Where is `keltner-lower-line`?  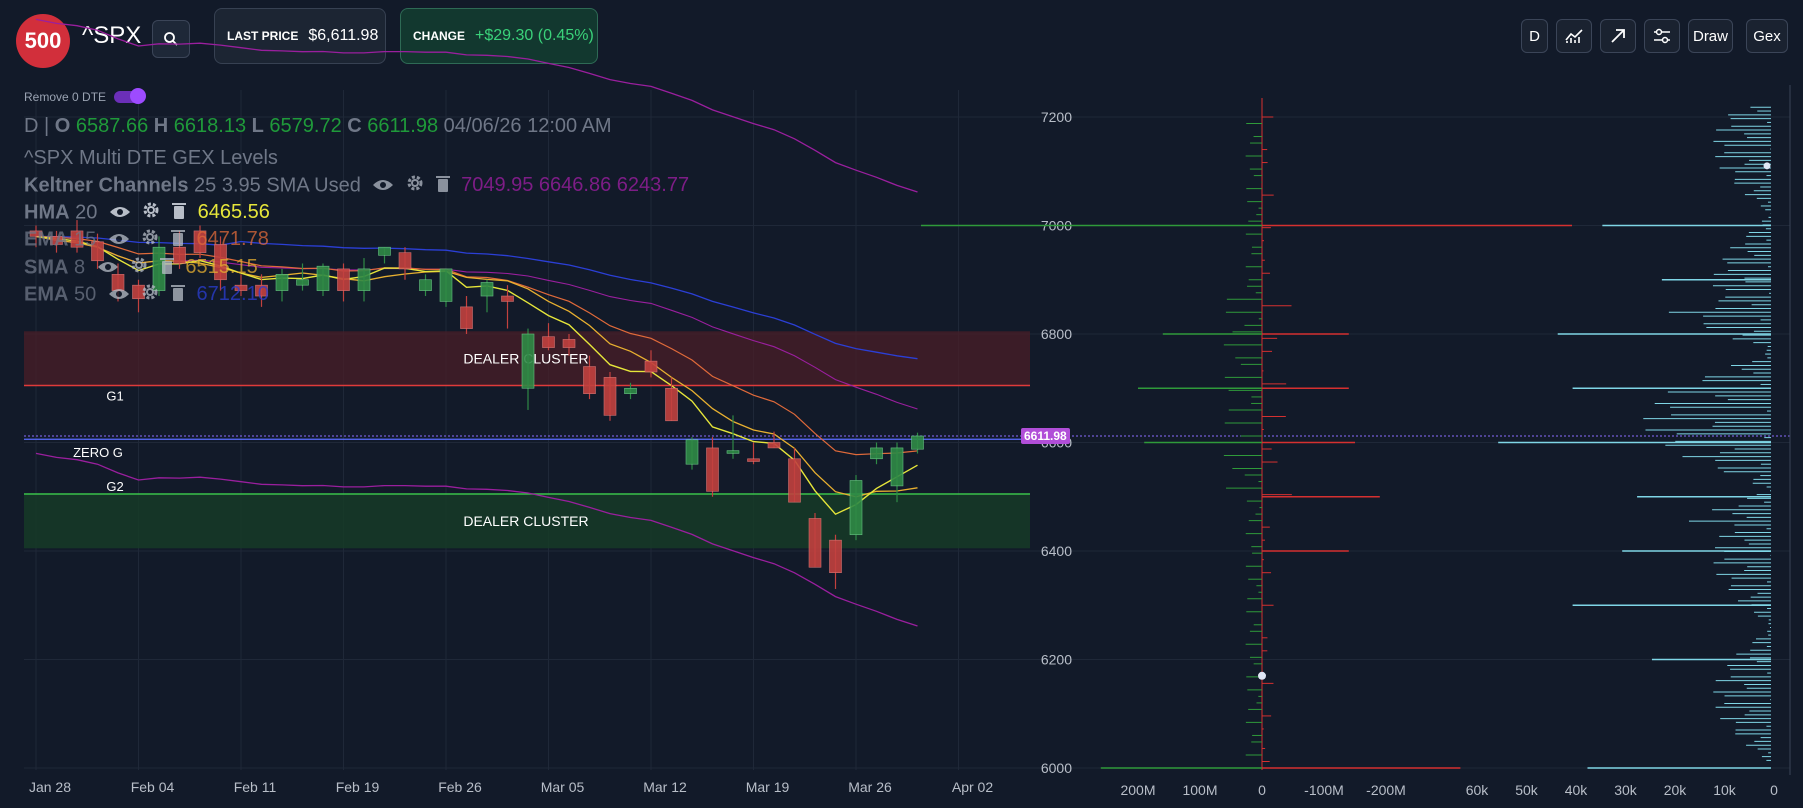 keltner-lower-line is located at coordinates (476, 539).